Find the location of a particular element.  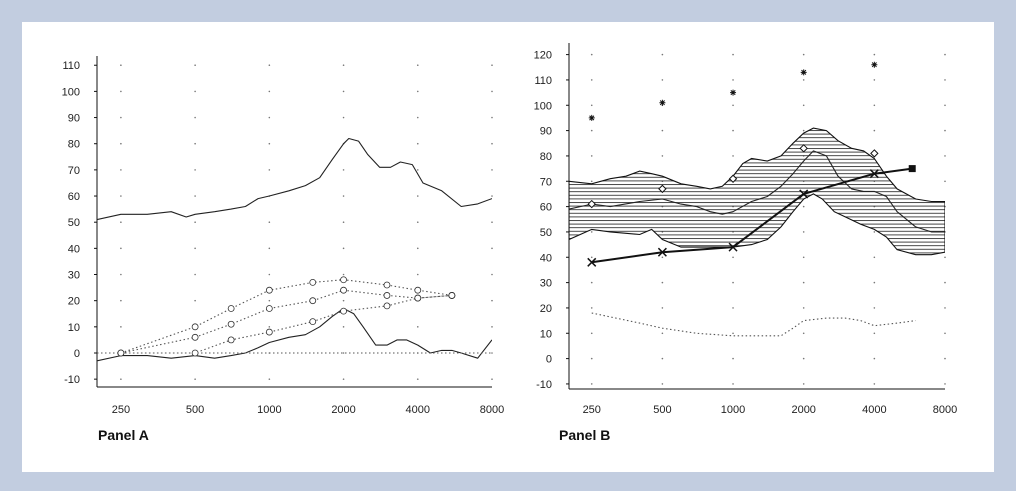

y-tick-label: 20 is located at coordinates (74, 302).